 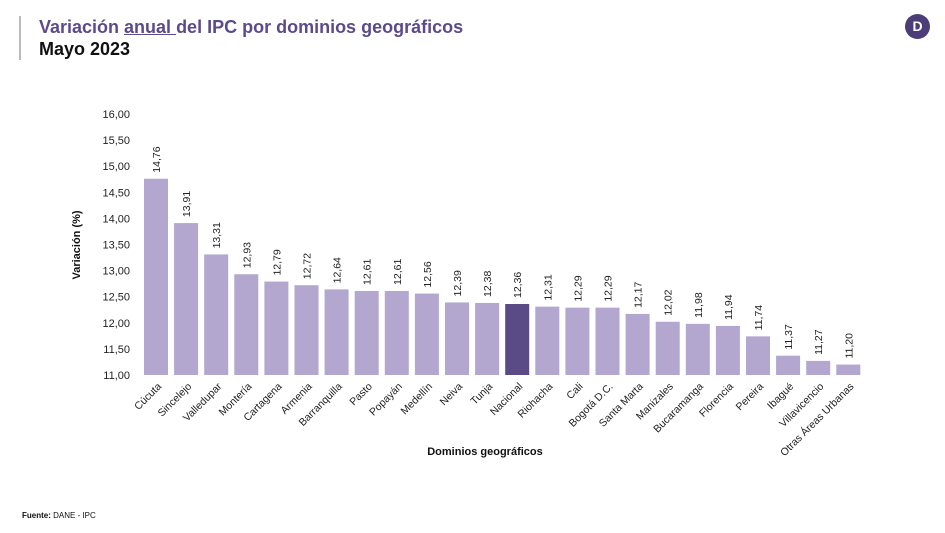 What do you see at coordinates (36, 515) in the screenshot?
I see `source-label: Fuente:` at bounding box center [36, 515].